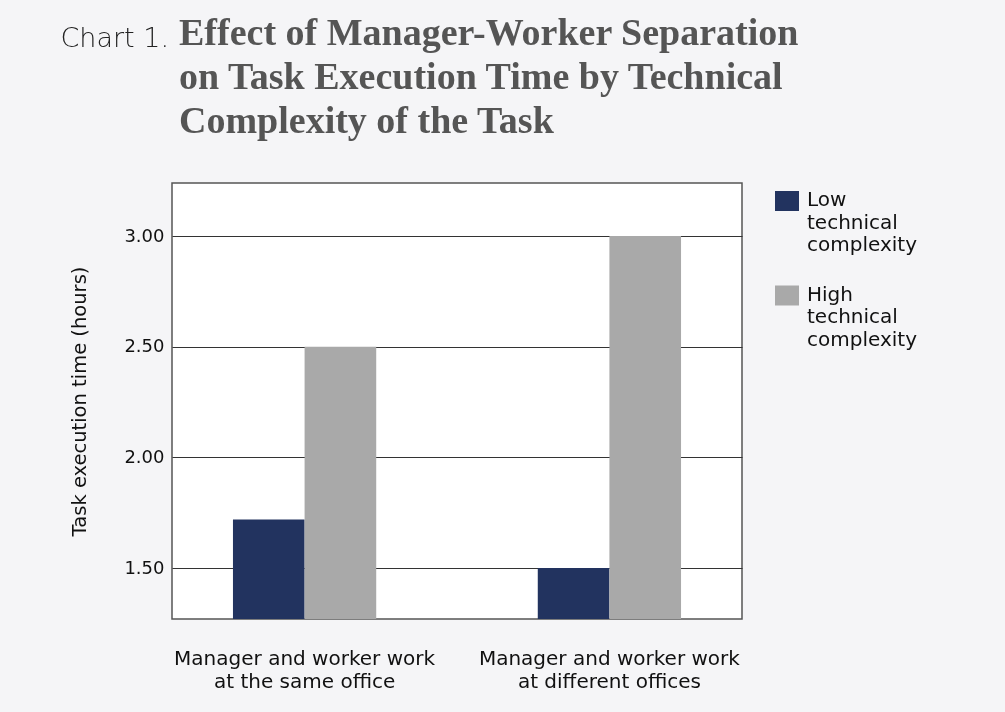 The width and height of the screenshot is (1005, 712). I want to click on y-tick-label: 1.50, so click(144, 567).